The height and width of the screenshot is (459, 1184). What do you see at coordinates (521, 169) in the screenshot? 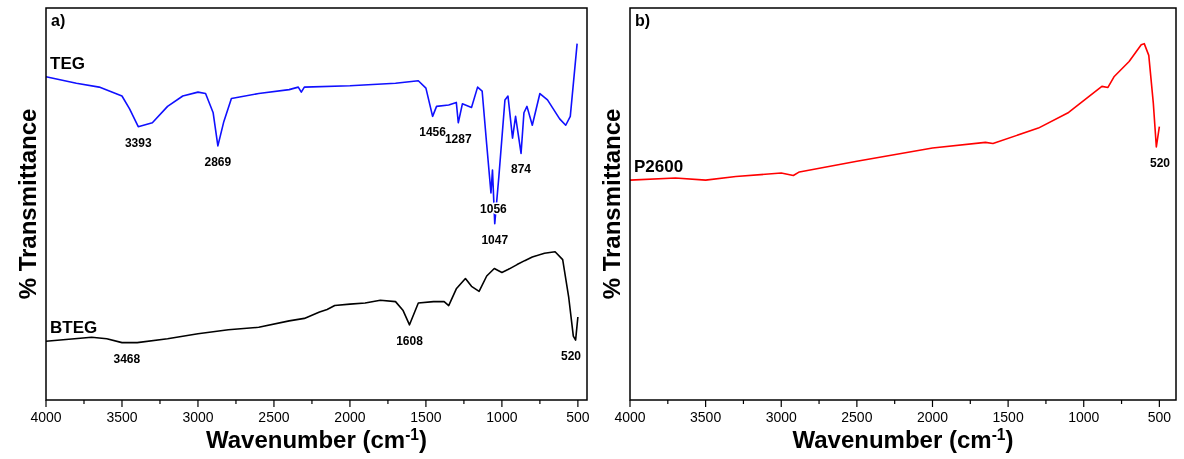
I see `annotation: 874` at bounding box center [521, 169].